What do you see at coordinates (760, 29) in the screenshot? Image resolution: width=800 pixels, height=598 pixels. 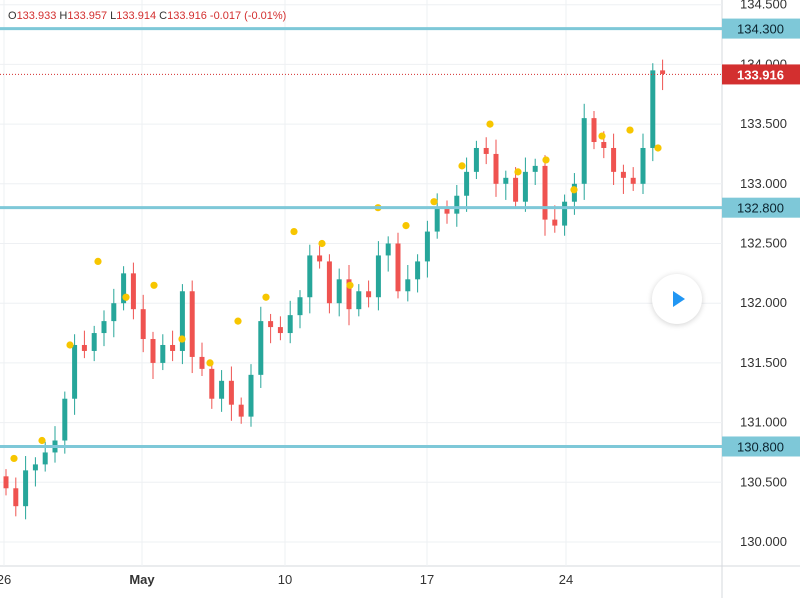 I see `level-tag-label: 134.300` at bounding box center [760, 29].